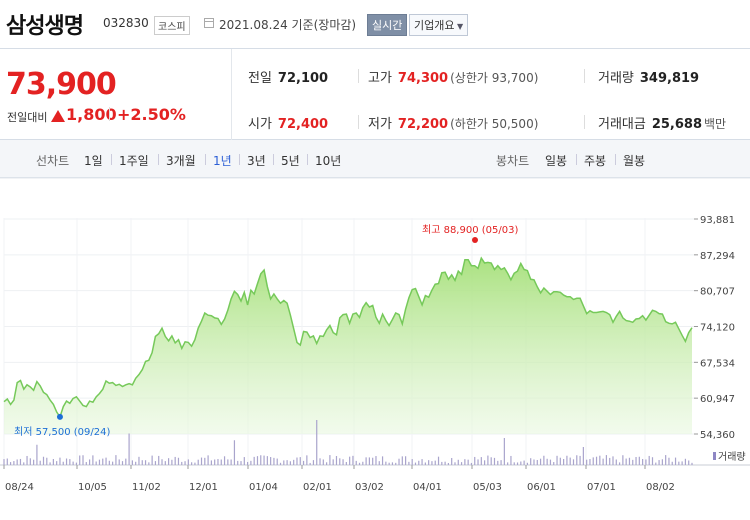 This screenshot has height=520, width=750. I want to click on high-label: 고가, so click(380, 78).